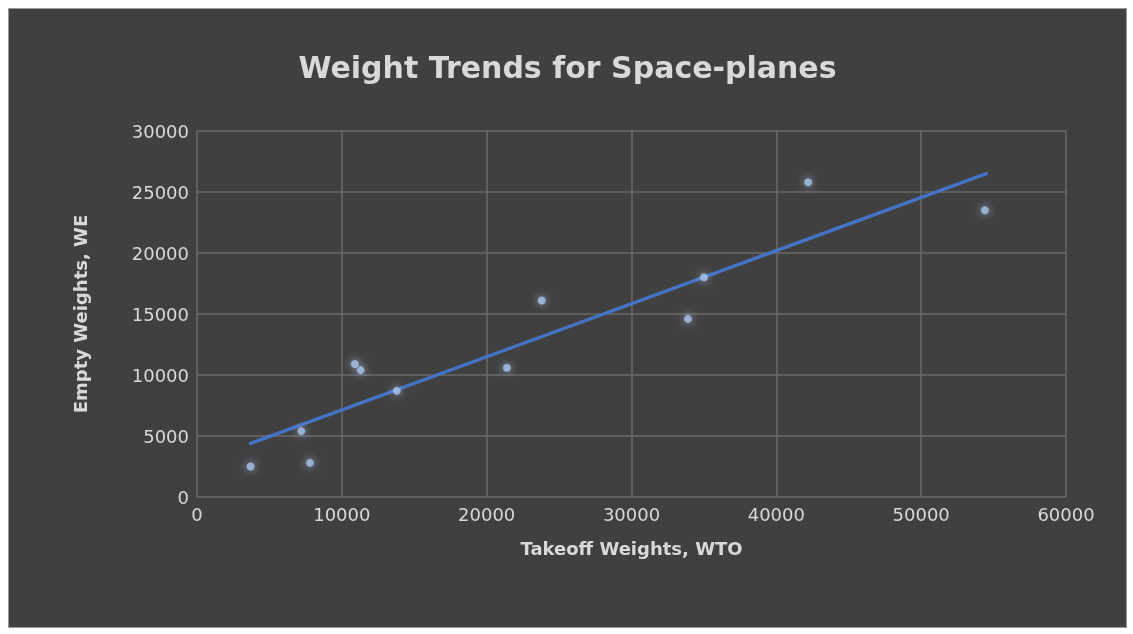 This screenshot has height=634, width=1133. Describe the element at coordinates (80, 314) in the screenshot. I see `y-axis-title: Empty Weights, WE` at that location.